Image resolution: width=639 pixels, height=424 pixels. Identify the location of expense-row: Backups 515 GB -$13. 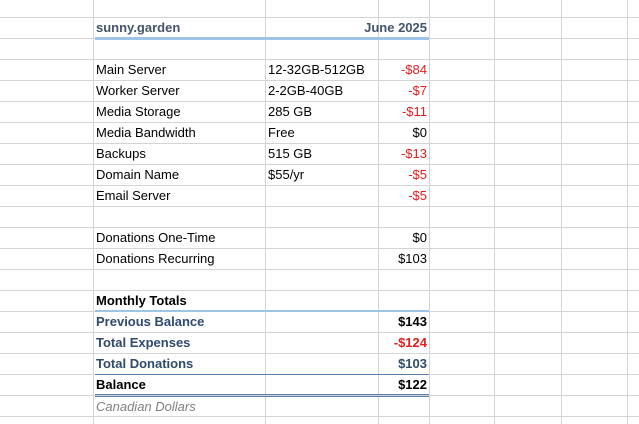
(319, 153).